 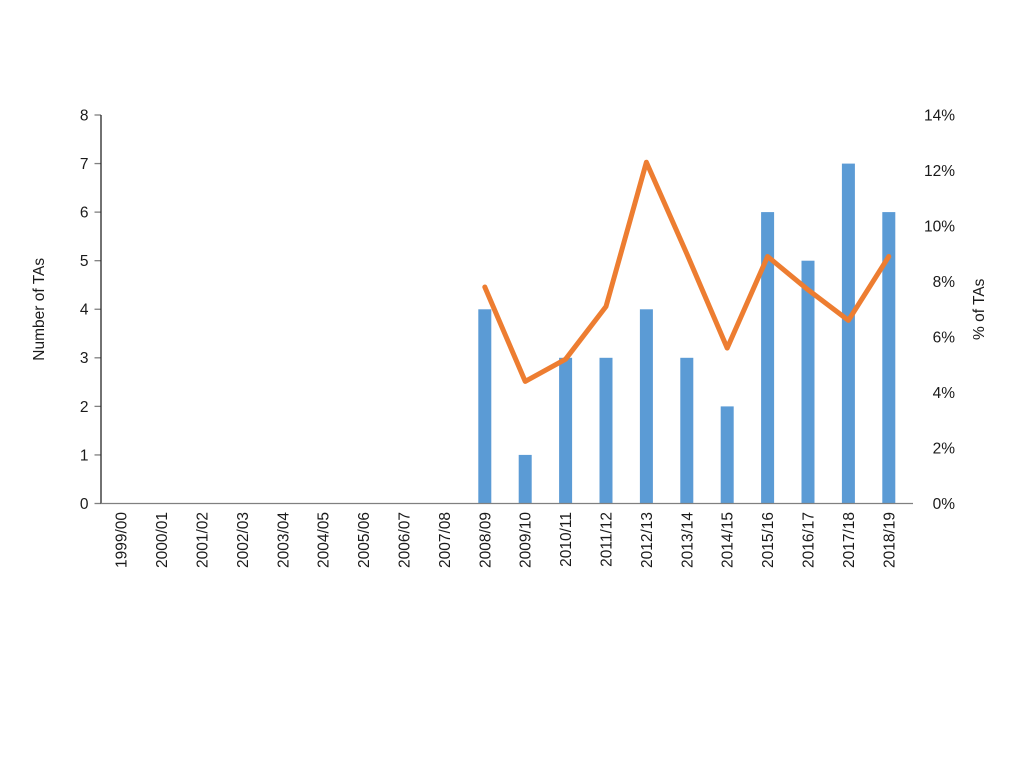 What do you see at coordinates (808, 382) in the screenshot?
I see `bar-2016/17` at bounding box center [808, 382].